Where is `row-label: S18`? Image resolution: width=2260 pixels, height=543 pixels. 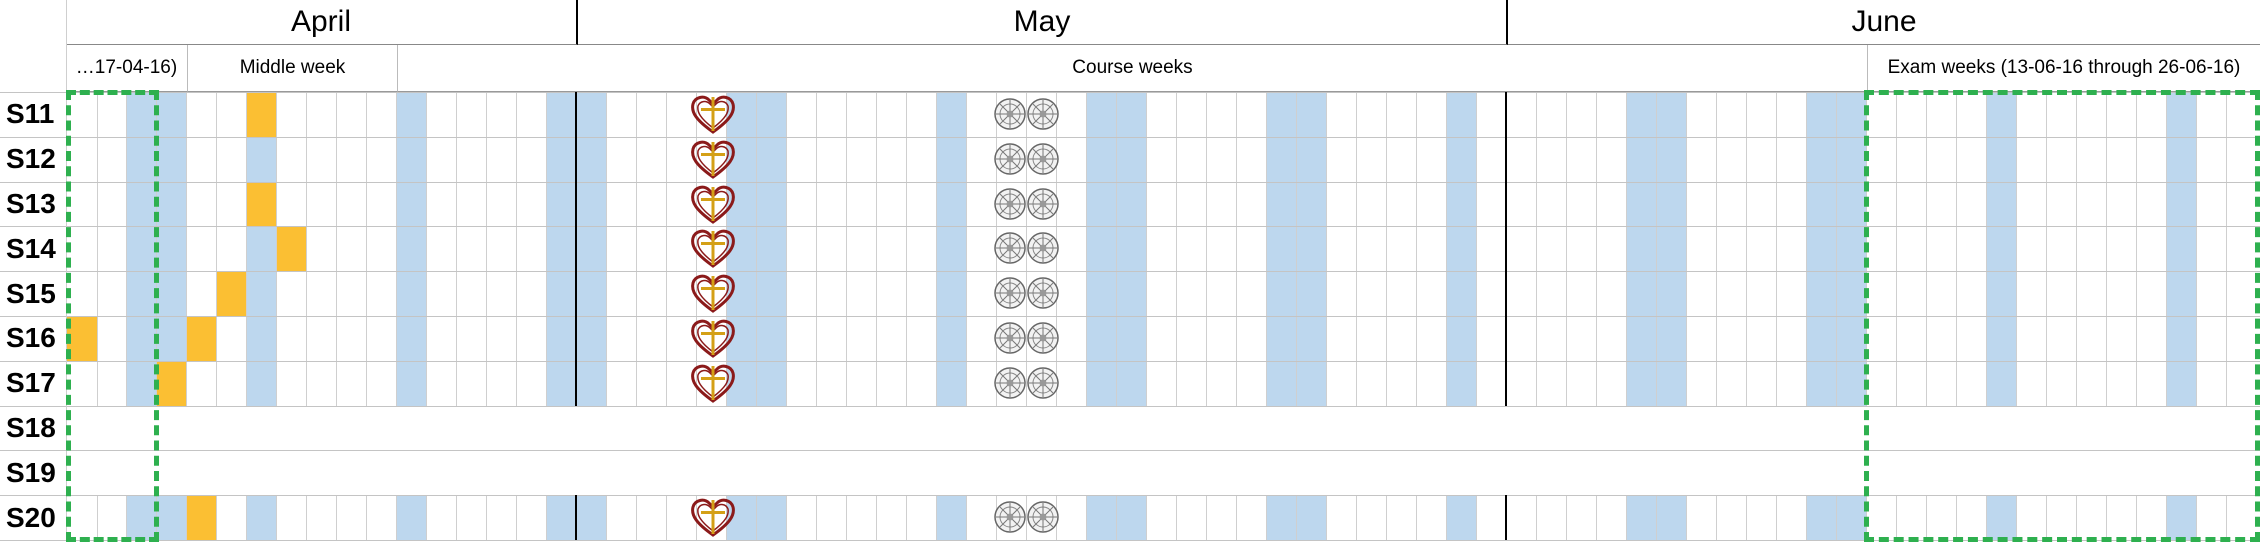
row-label: S18 is located at coordinates (31, 427).